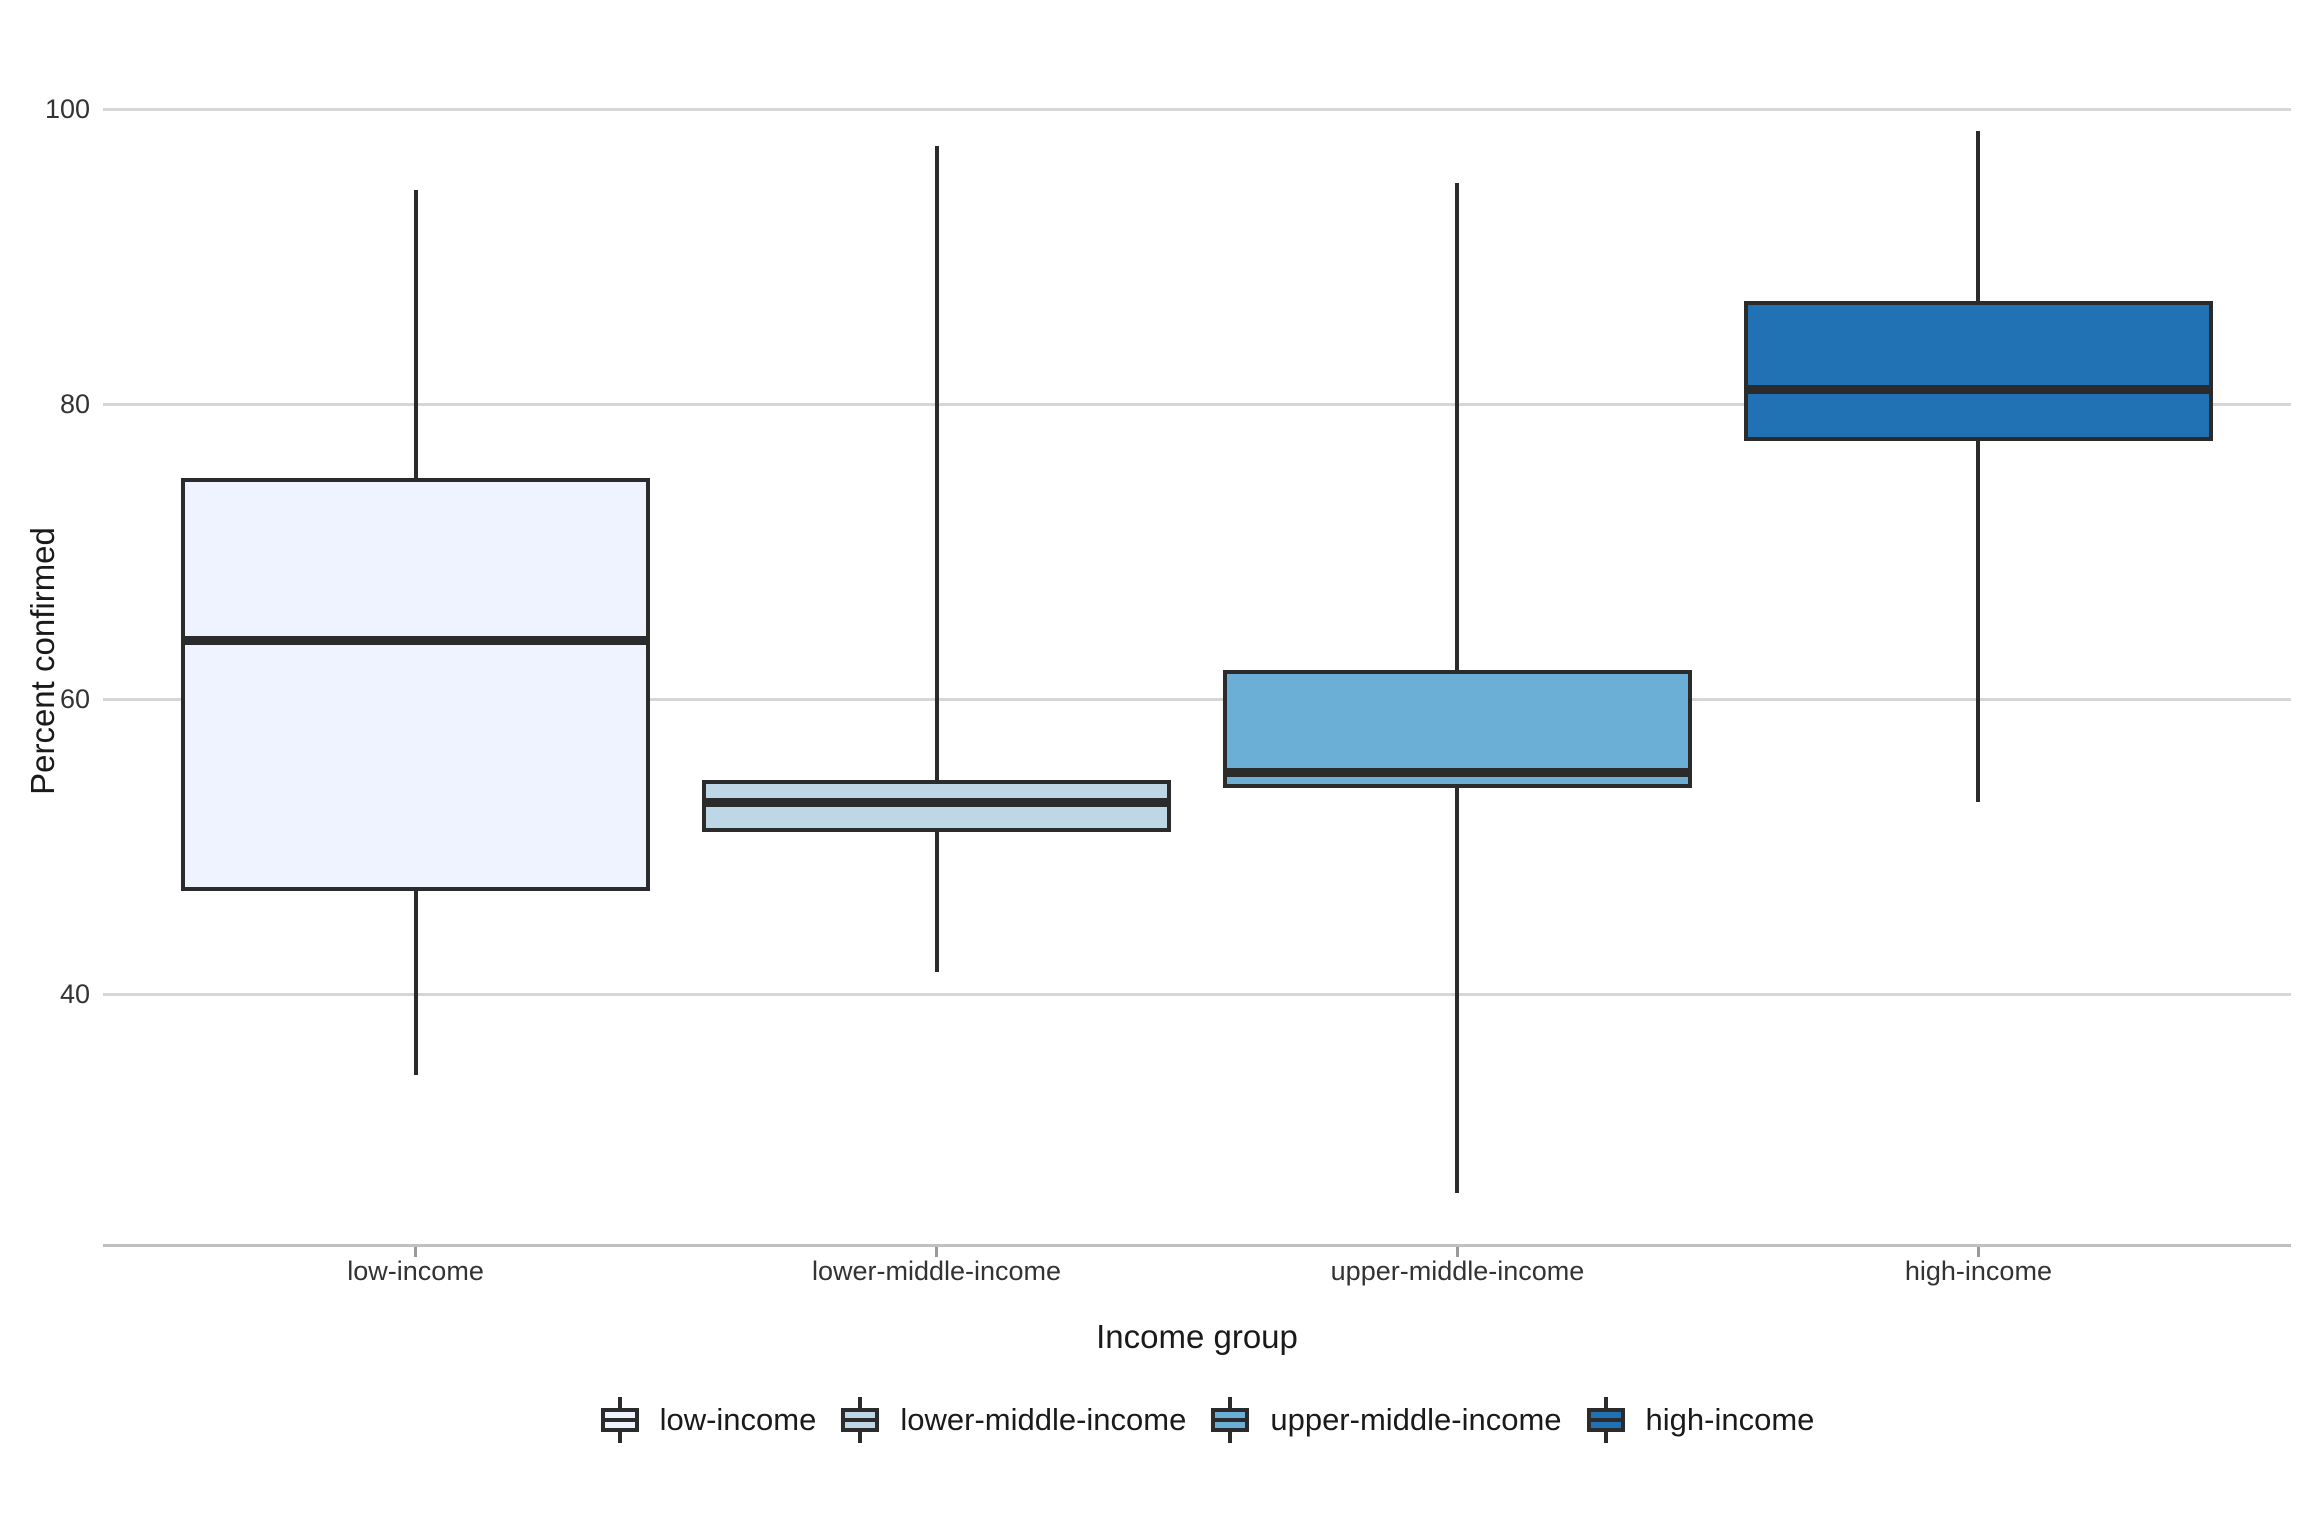 The height and width of the screenshot is (1536, 2304). Describe the element at coordinates (74, 698) in the screenshot. I see `y-tick-label-60: 60` at that location.